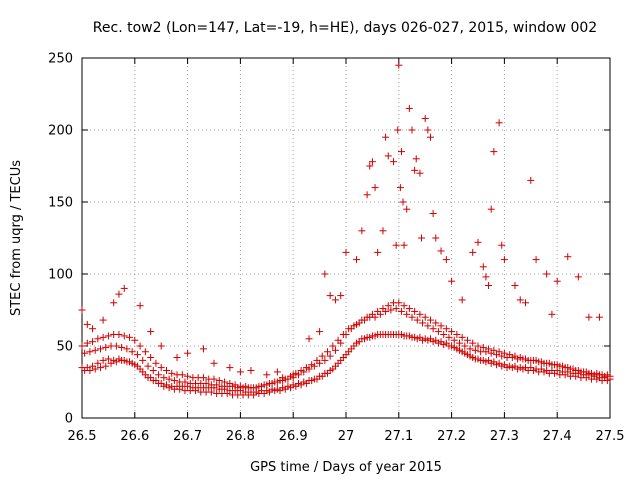 The height and width of the screenshot is (480, 640). I want to click on x-tick-label: 27.5, so click(610, 436).